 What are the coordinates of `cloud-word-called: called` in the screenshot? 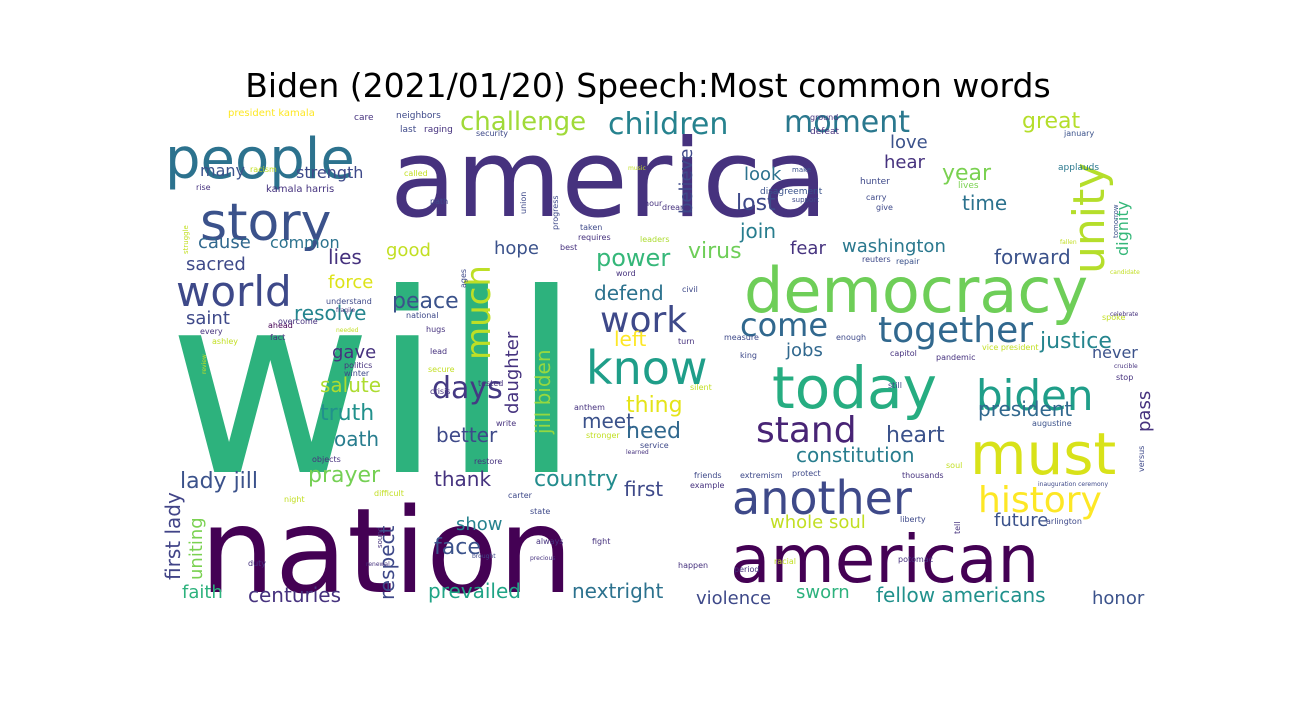 It's located at (416, 173).